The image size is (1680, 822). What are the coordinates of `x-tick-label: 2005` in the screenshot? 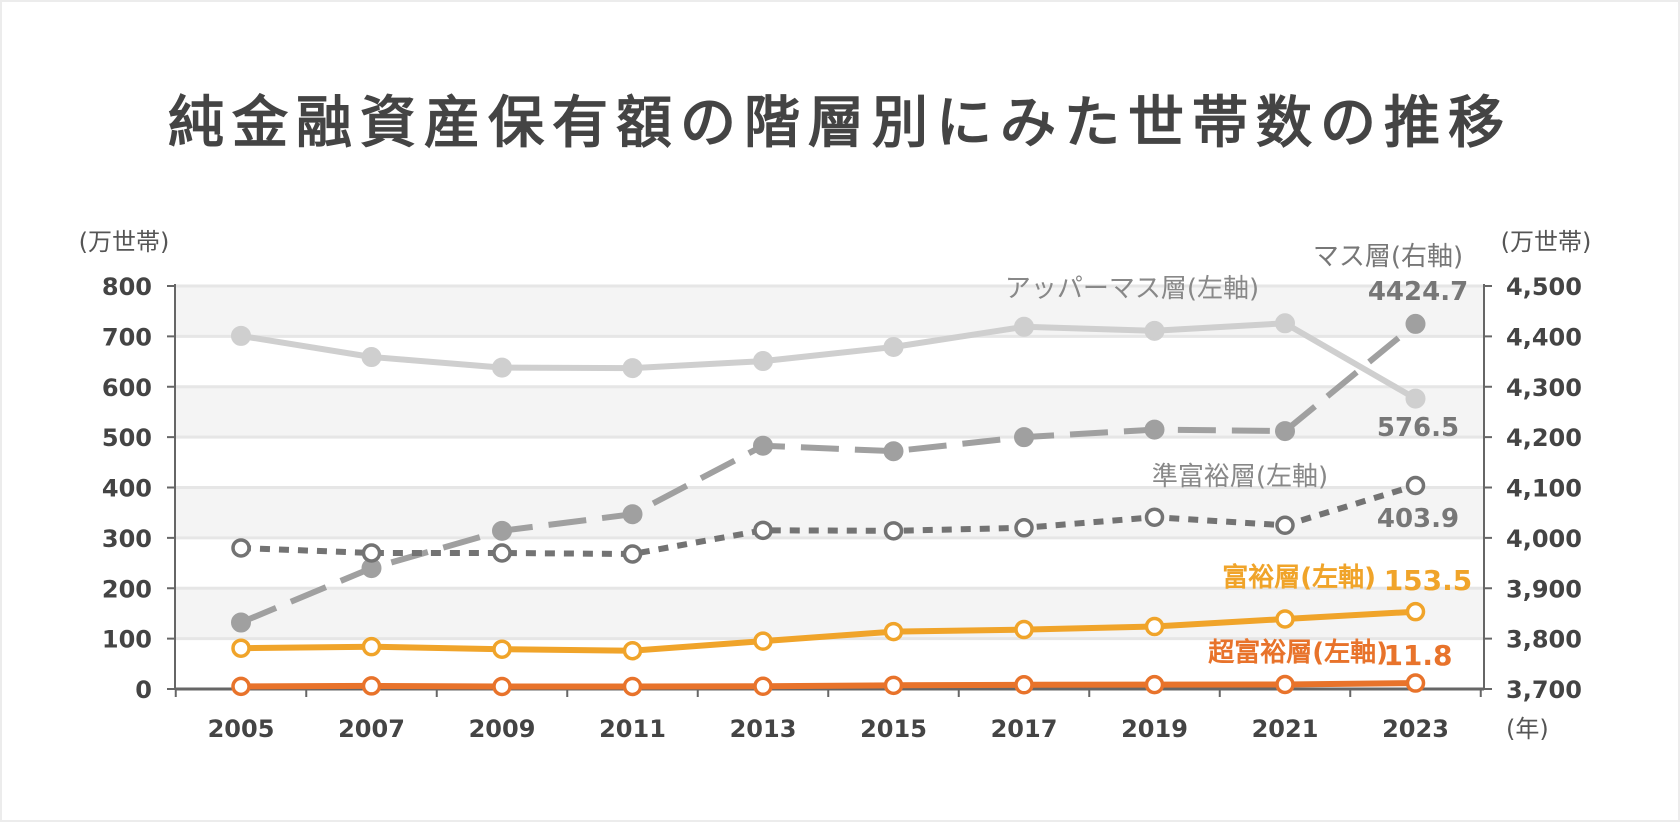 It's located at (241, 729).